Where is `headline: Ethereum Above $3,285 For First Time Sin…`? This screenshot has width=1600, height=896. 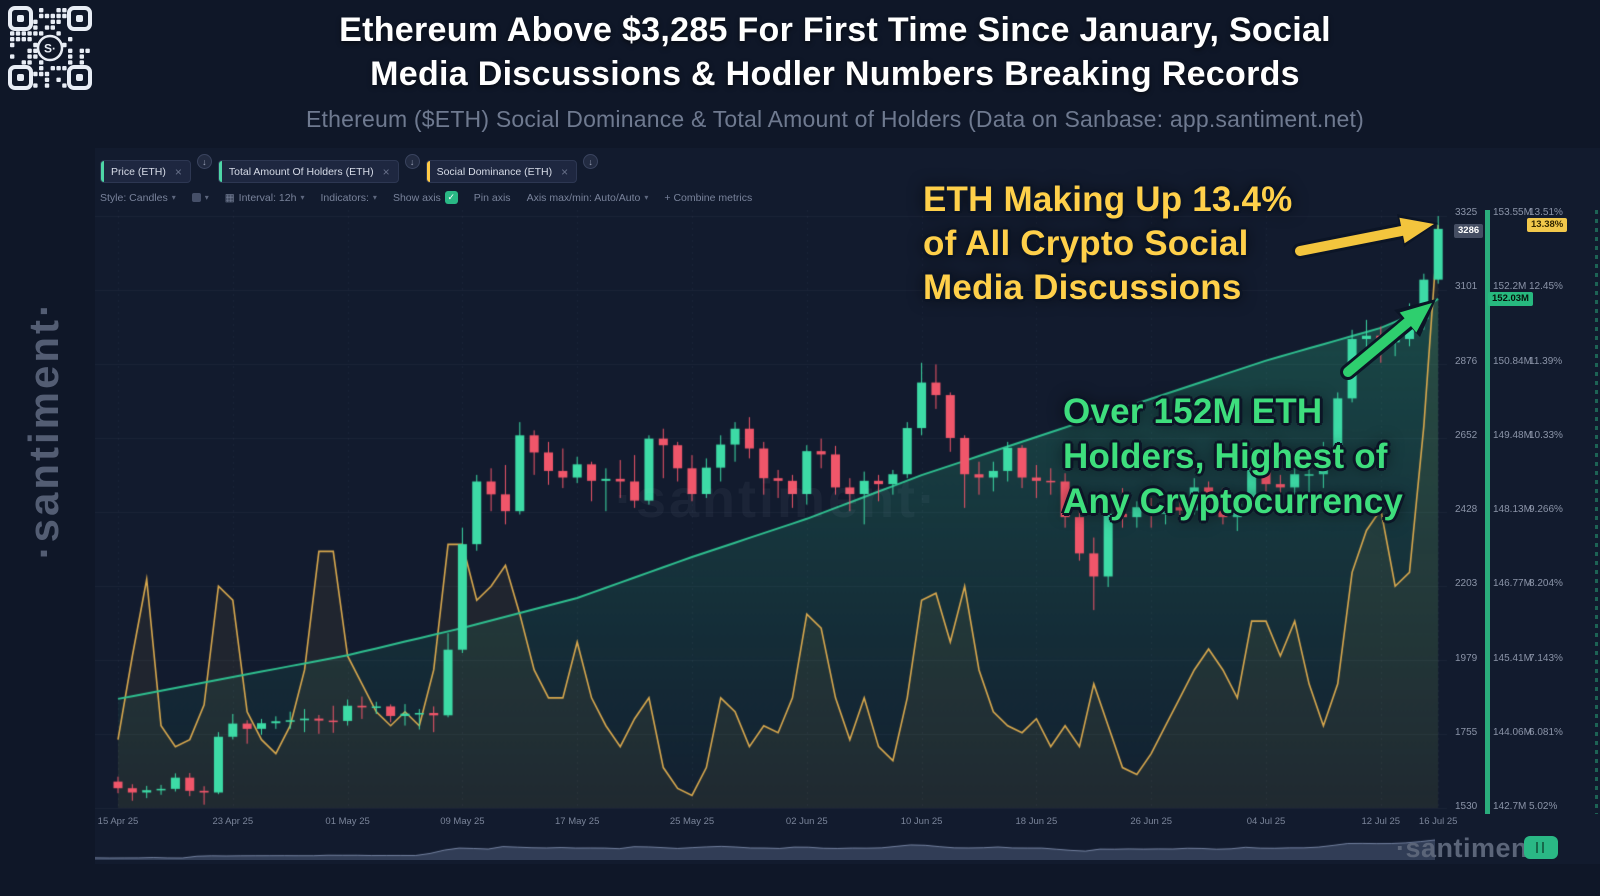
headline: Ethereum Above $3,285 For First Time Sin… is located at coordinates (835, 52).